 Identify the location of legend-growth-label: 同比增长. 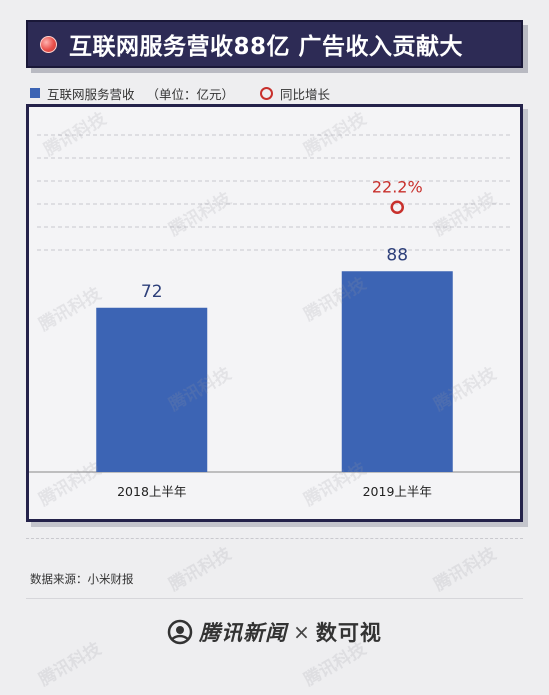
(305, 94).